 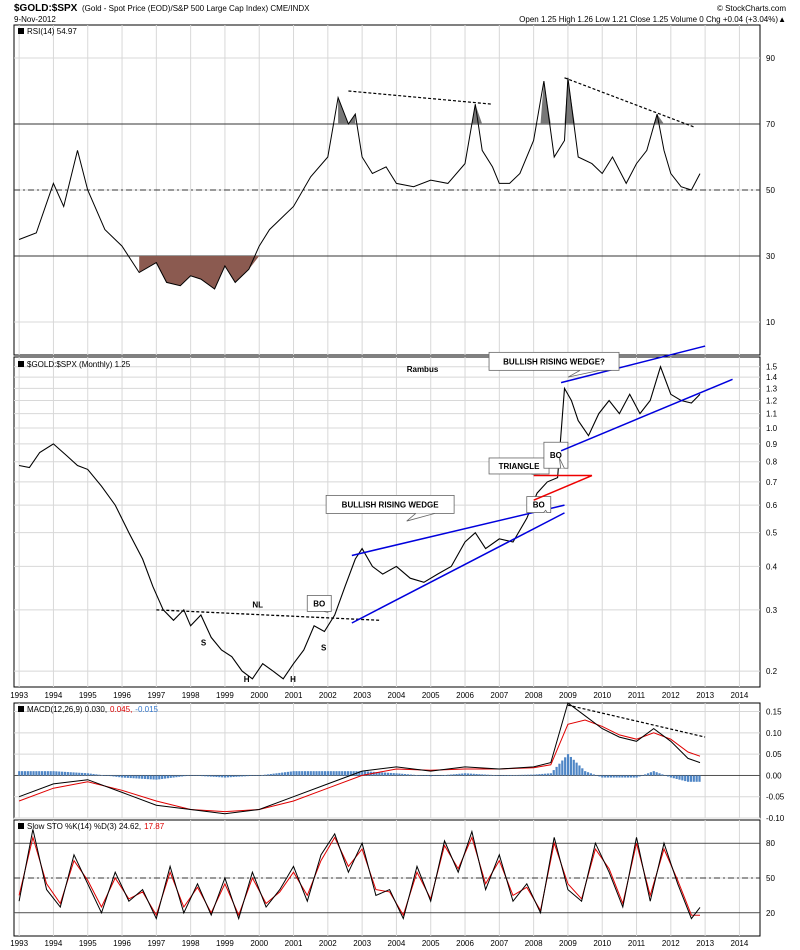 I want to click on sto-title: Slow STO %K(14) %D(3) 24.62, 17.87, so click(x=96, y=826).